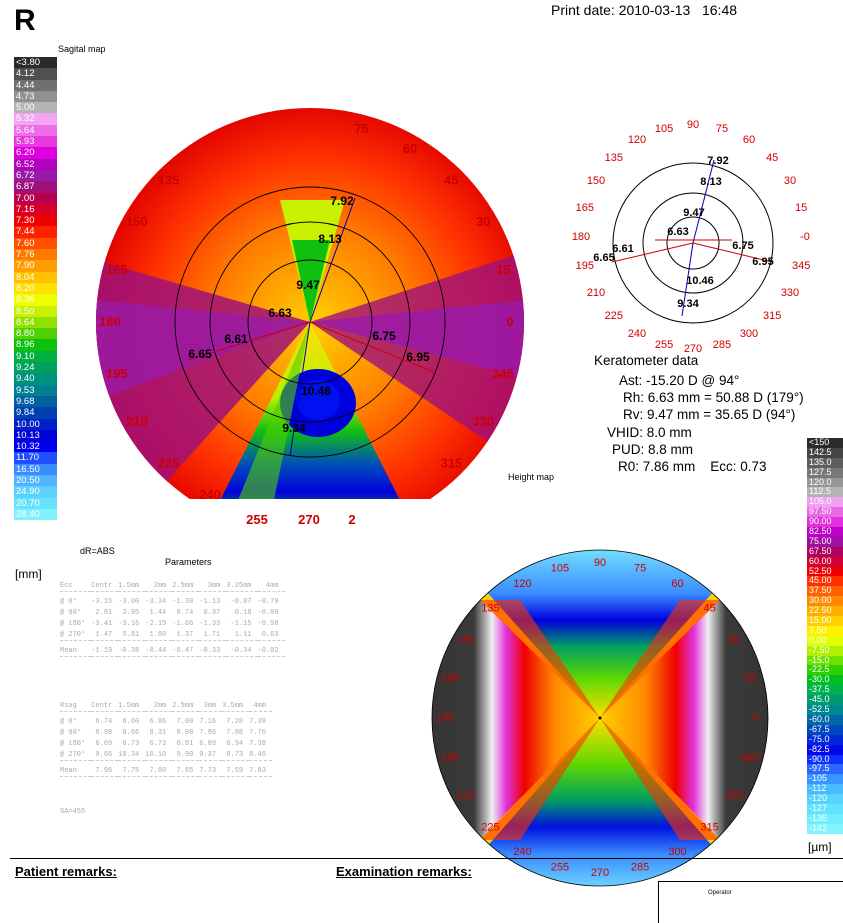 This screenshot has height=923, width=843. I want to click on kerato-r0-ecc: R0: 7.86 mm Ecc: 0.73, so click(692, 466).